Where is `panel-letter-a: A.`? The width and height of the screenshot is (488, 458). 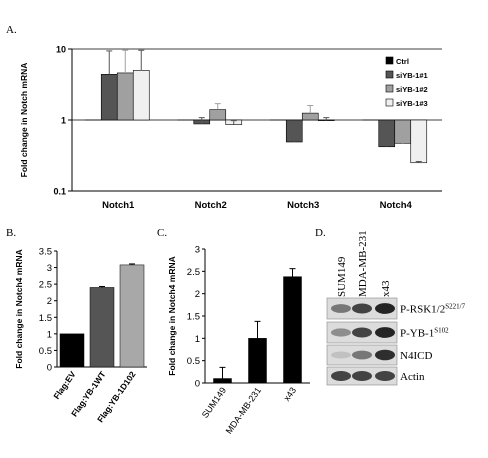 panel-letter-a: A. is located at coordinates (11, 30).